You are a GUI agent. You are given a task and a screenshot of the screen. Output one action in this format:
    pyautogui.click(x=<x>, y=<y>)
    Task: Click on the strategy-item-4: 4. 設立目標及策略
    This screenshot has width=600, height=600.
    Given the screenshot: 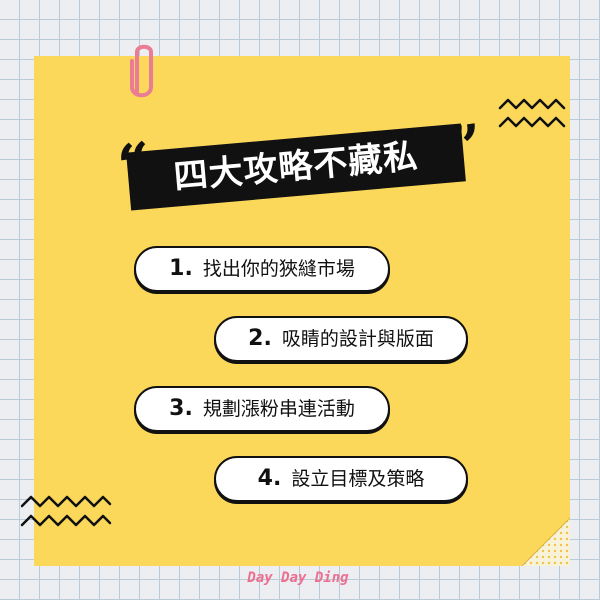 What is the action you would take?
    pyautogui.click(x=341, y=479)
    